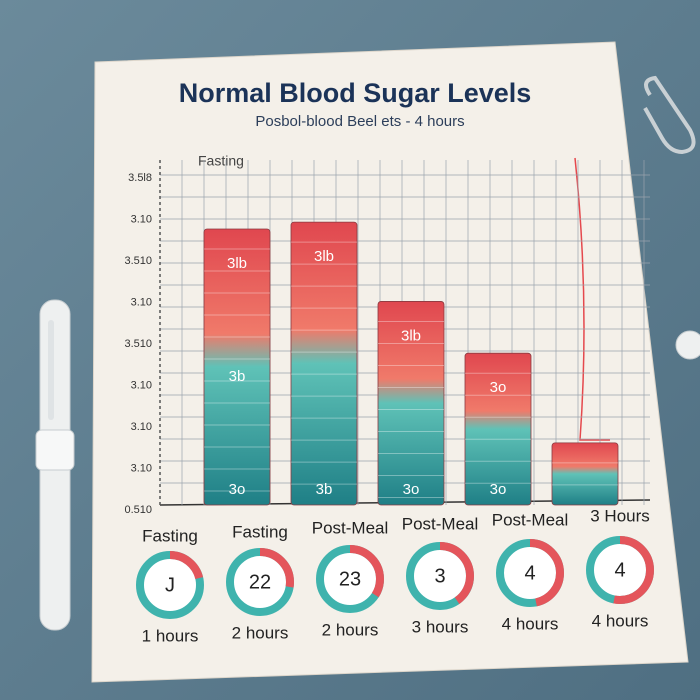 This screenshot has width=700, height=700. I want to click on x-tick-label: 3 Hours, so click(620, 515).